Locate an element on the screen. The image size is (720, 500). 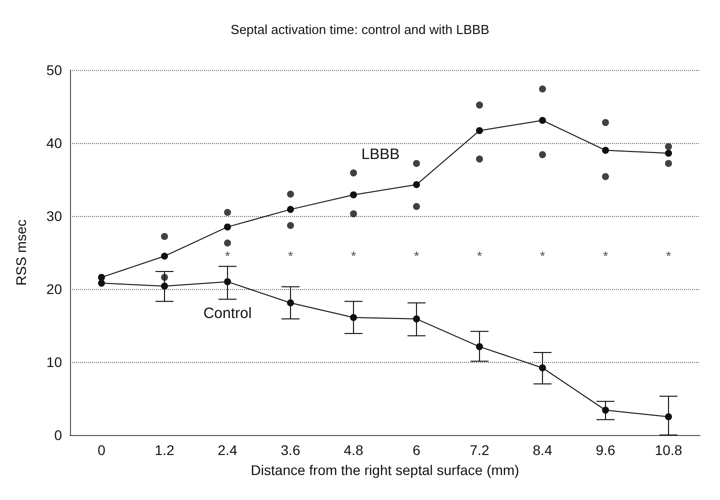
x-tick-label: 8.4 is located at coordinates (542, 450).